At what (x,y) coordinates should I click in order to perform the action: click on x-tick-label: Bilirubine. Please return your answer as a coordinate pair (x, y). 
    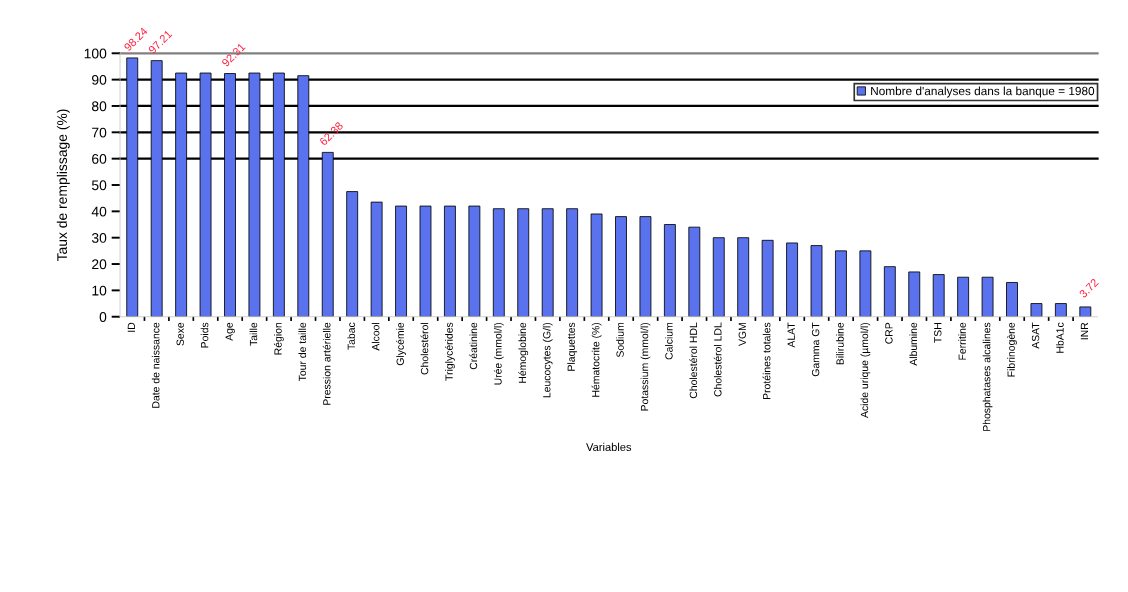
    Looking at the image, I should click on (840, 343).